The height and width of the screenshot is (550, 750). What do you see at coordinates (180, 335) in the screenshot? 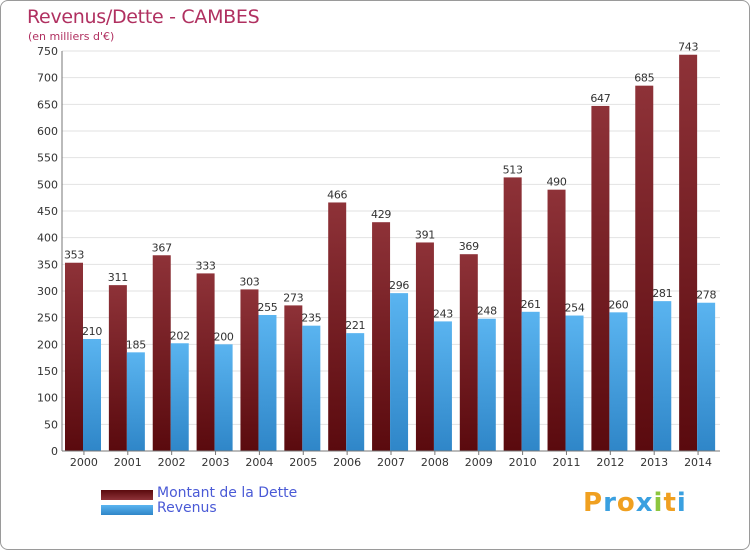
I see `data-label-revenue: 202` at bounding box center [180, 335].